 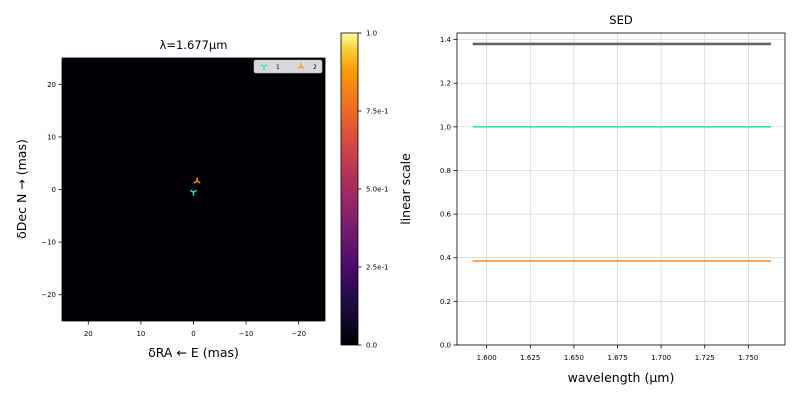 I want to click on image-x-tick-label: 20, so click(x=88, y=334).